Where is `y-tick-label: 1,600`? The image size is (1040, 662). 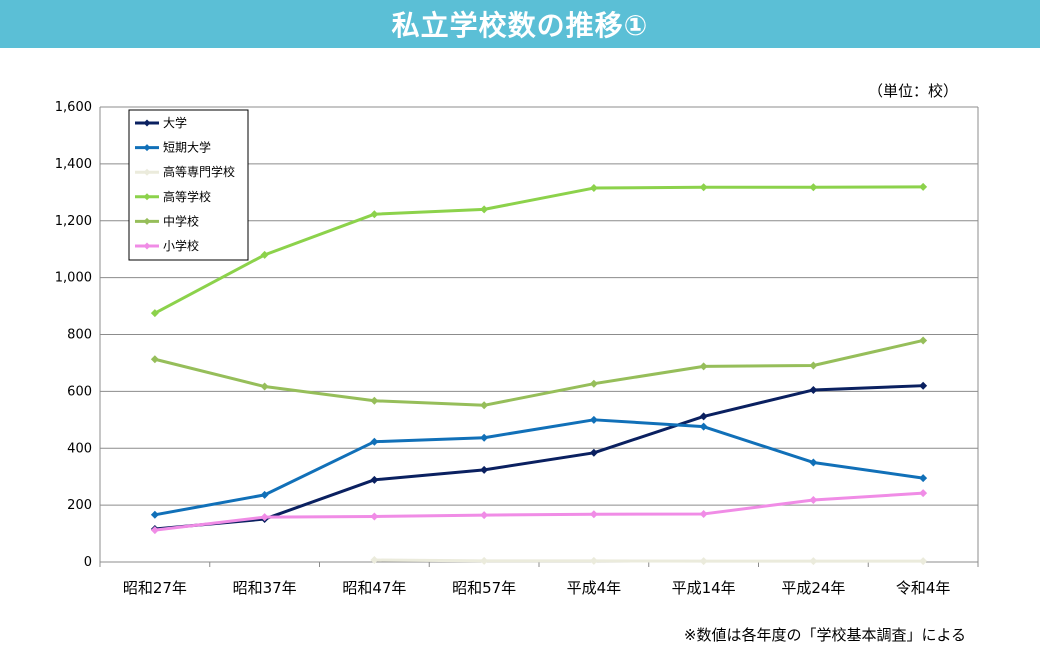 y-tick-label: 1,600 is located at coordinates (73, 107).